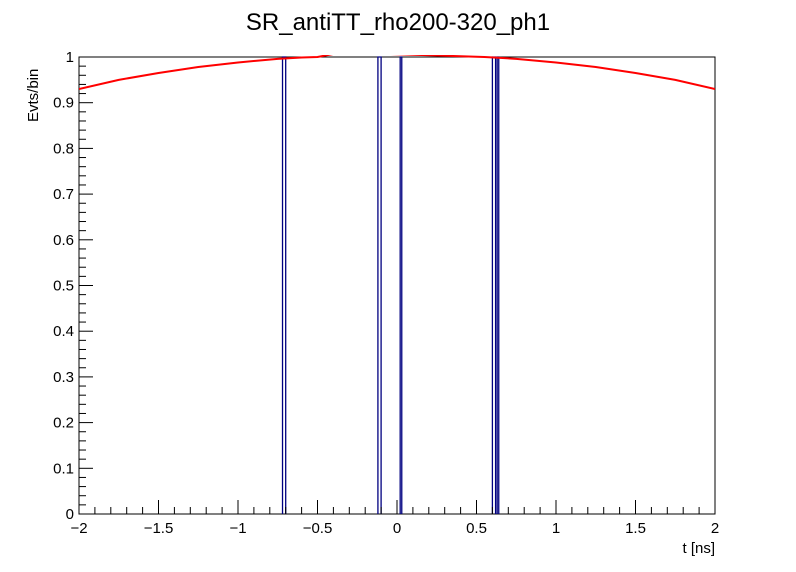  I want to click on chart-title: SR_antiTT_rho200-320_ph1, so click(398, 22).